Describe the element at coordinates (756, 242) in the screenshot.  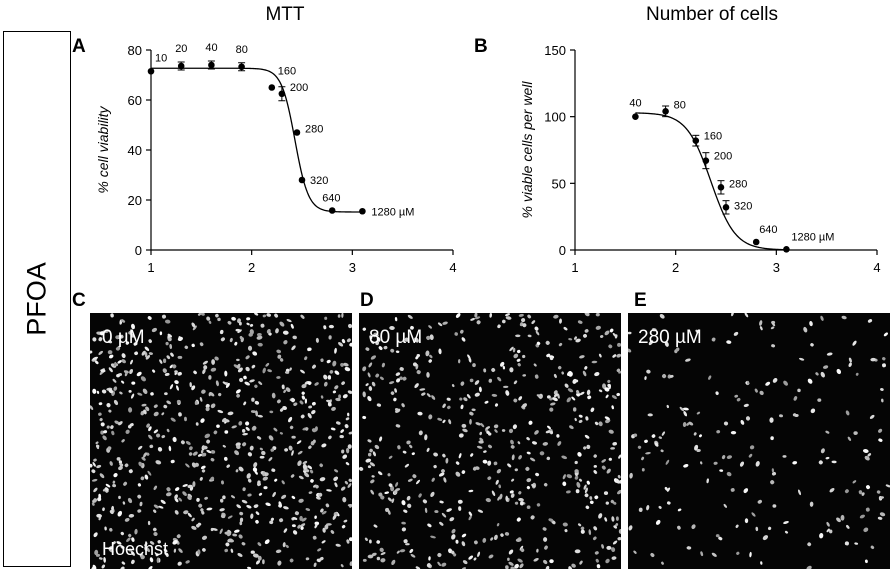
I see `chart-b-data-point` at that location.